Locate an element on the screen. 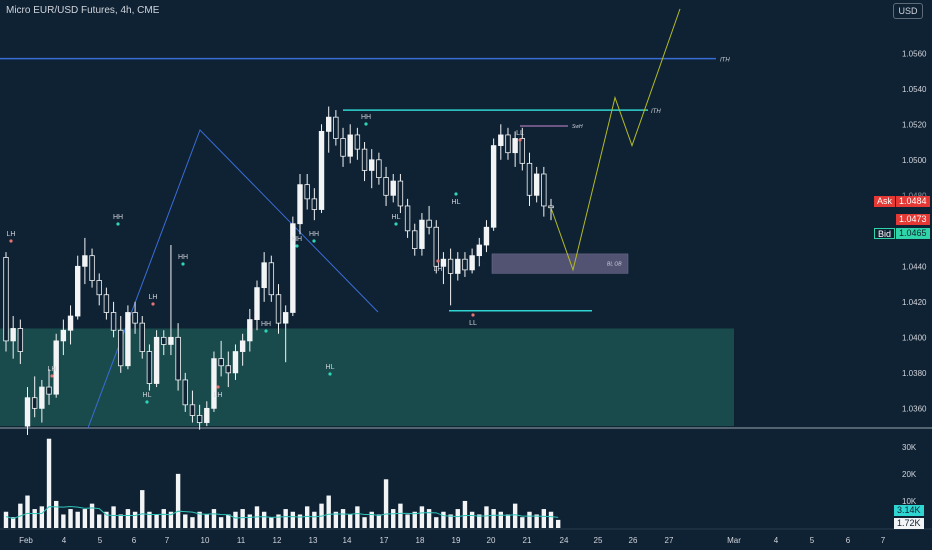 This screenshot has height=550, width=932. last-price: 1.0473 is located at coordinates (913, 219).